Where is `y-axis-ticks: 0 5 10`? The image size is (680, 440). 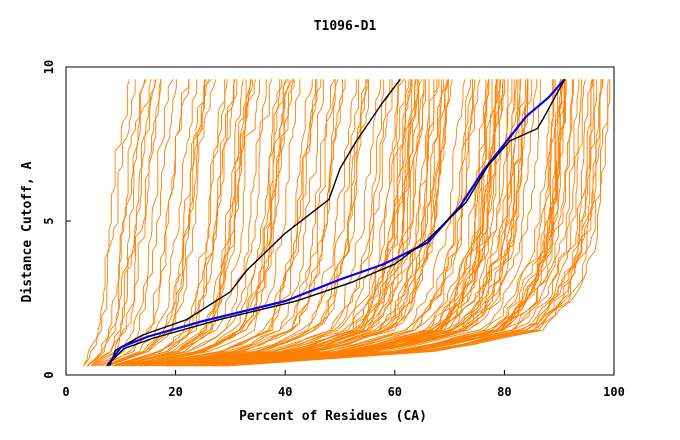
y-axis-ticks: 0 5 10 is located at coordinates (56, 219).